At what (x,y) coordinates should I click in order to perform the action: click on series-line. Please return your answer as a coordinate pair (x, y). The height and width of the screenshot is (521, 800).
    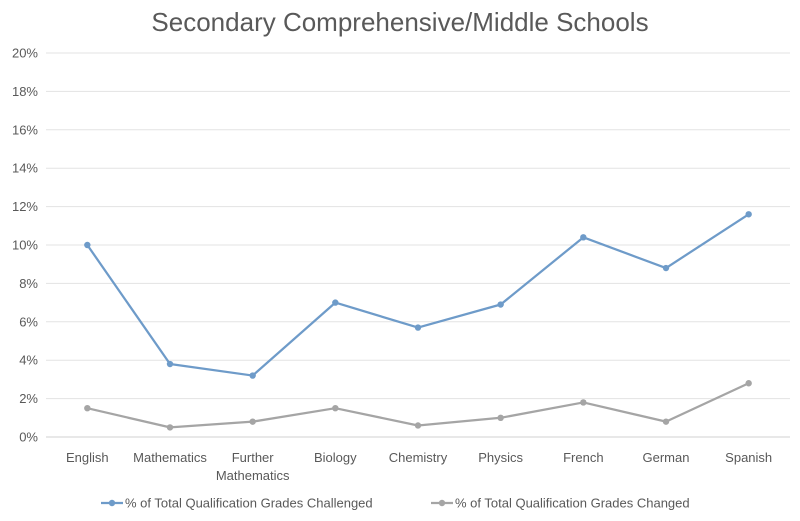
    Looking at the image, I should click on (418, 405).